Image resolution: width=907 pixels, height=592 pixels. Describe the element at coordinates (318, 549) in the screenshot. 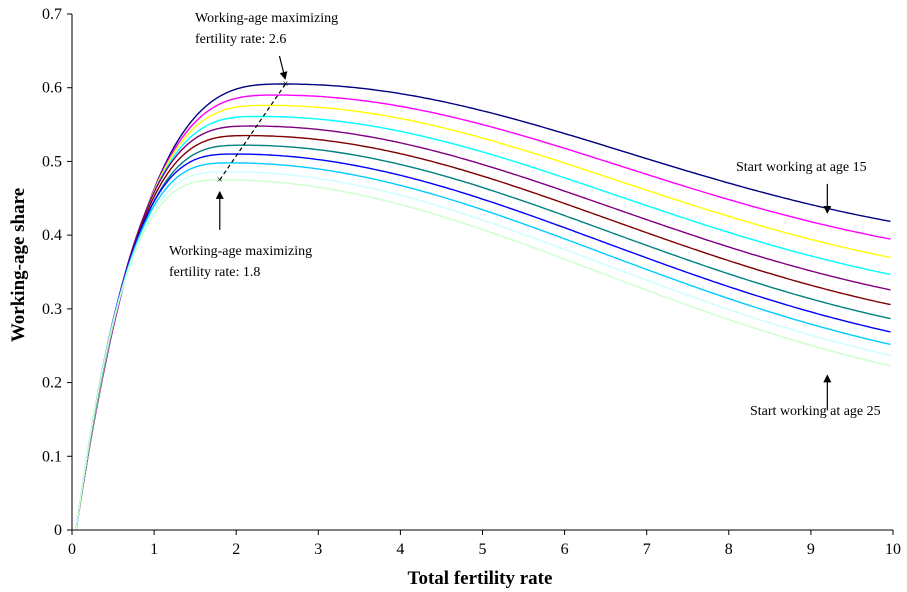

I see `x-tick-label: 3` at that location.